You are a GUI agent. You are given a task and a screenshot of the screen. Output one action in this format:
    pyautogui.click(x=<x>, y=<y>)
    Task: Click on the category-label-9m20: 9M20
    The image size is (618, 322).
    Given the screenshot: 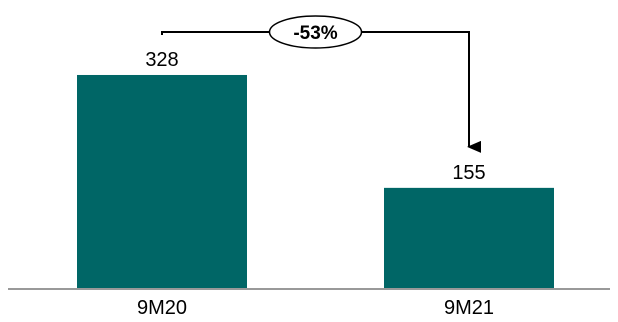 What is the action you would take?
    pyautogui.click(x=162, y=308)
    